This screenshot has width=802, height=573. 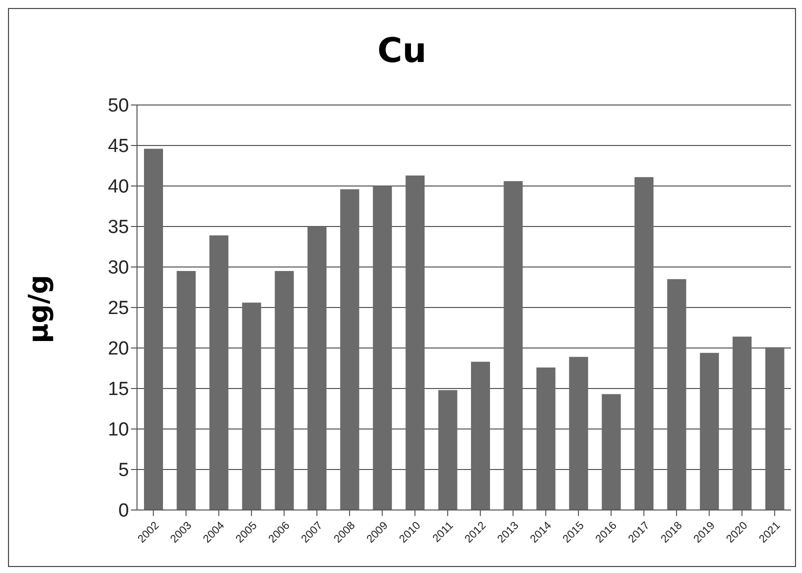 I want to click on y-tick-label: 40, so click(x=118, y=187).